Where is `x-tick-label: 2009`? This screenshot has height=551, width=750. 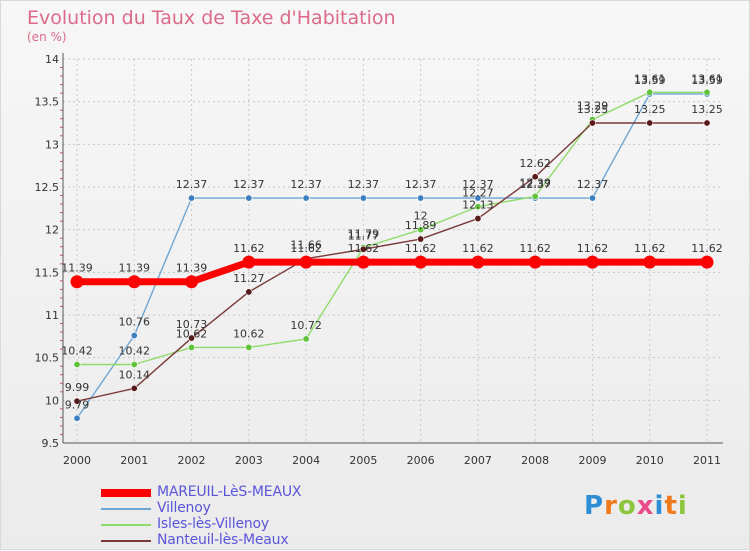 x-tick-label: 2009 is located at coordinates (592, 460).